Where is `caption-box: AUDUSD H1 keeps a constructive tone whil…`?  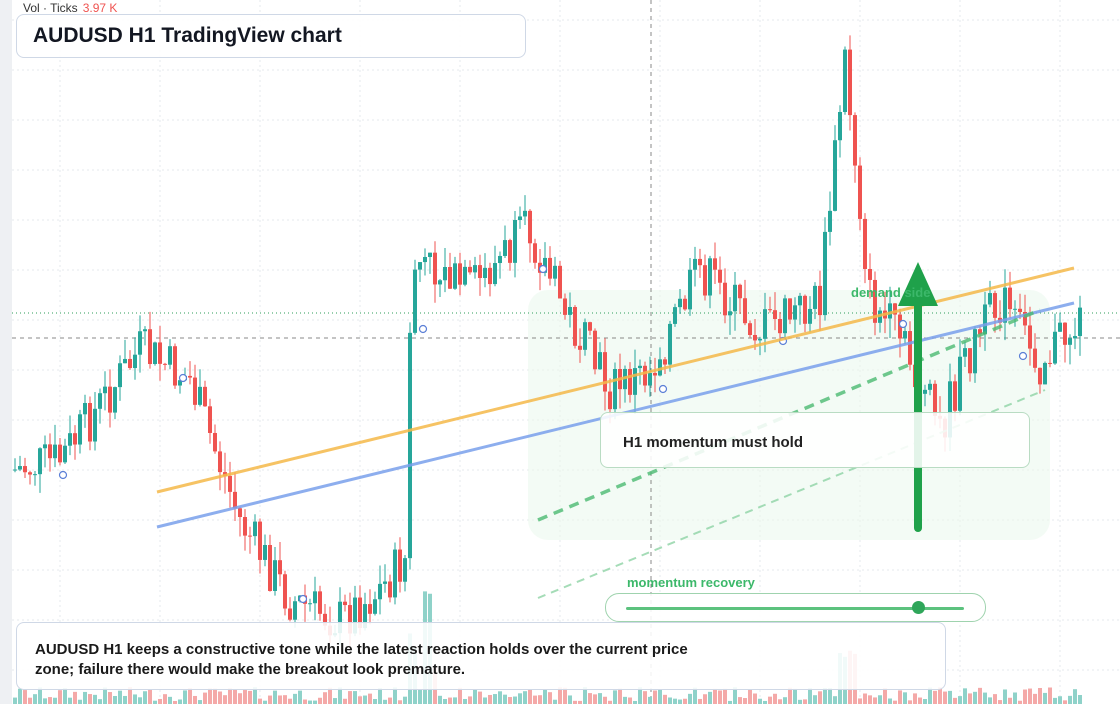 caption-box: AUDUSD H1 keeps a constructive tone whil… is located at coordinates (481, 656).